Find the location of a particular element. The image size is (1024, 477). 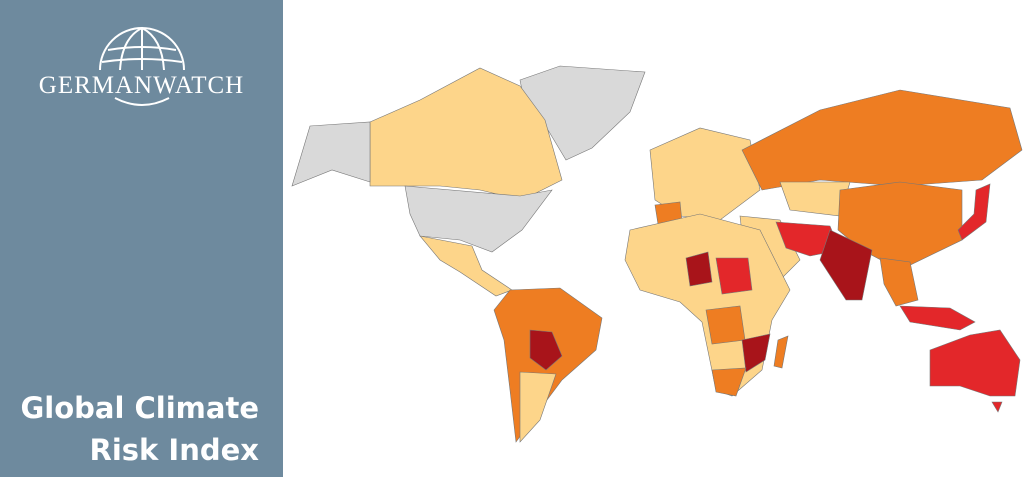

africa is located at coordinates (707, 305).